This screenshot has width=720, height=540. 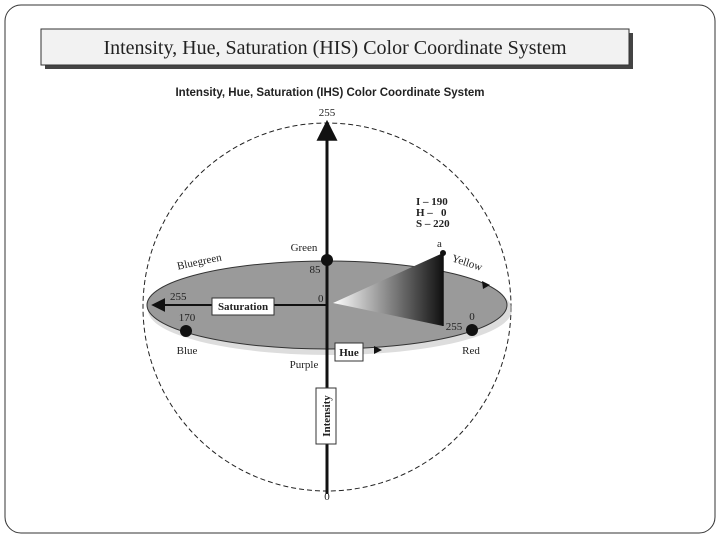 What do you see at coordinates (321, 299) in the screenshot?
I see `saturation-min: 0` at bounding box center [321, 299].